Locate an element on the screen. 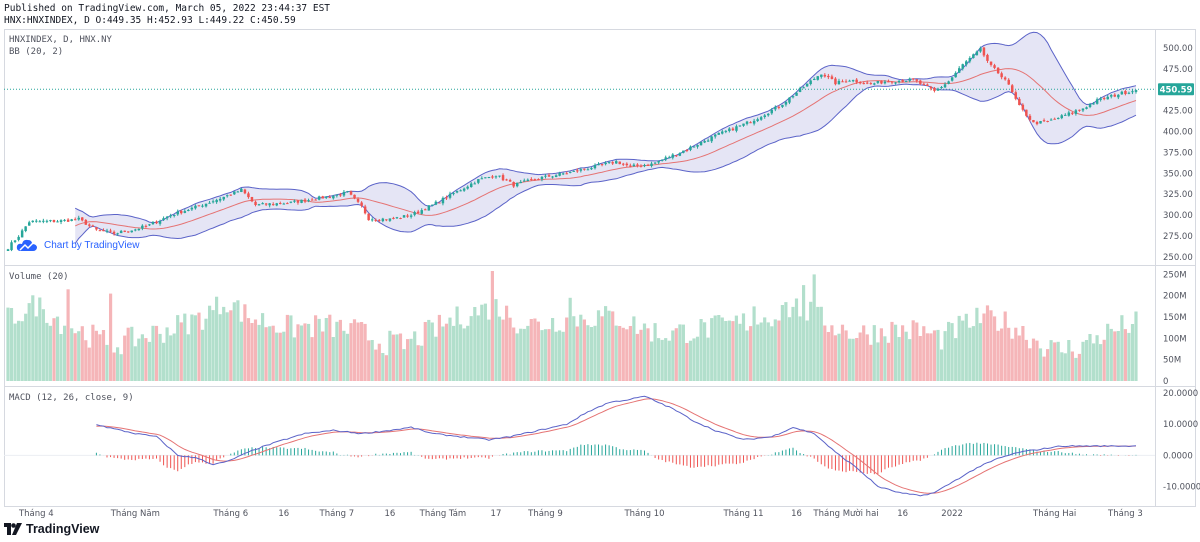 Image resolution: width=1200 pixels, height=542 pixels. bb-legend: BB (20, 2) is located at coordinates (36, 52).